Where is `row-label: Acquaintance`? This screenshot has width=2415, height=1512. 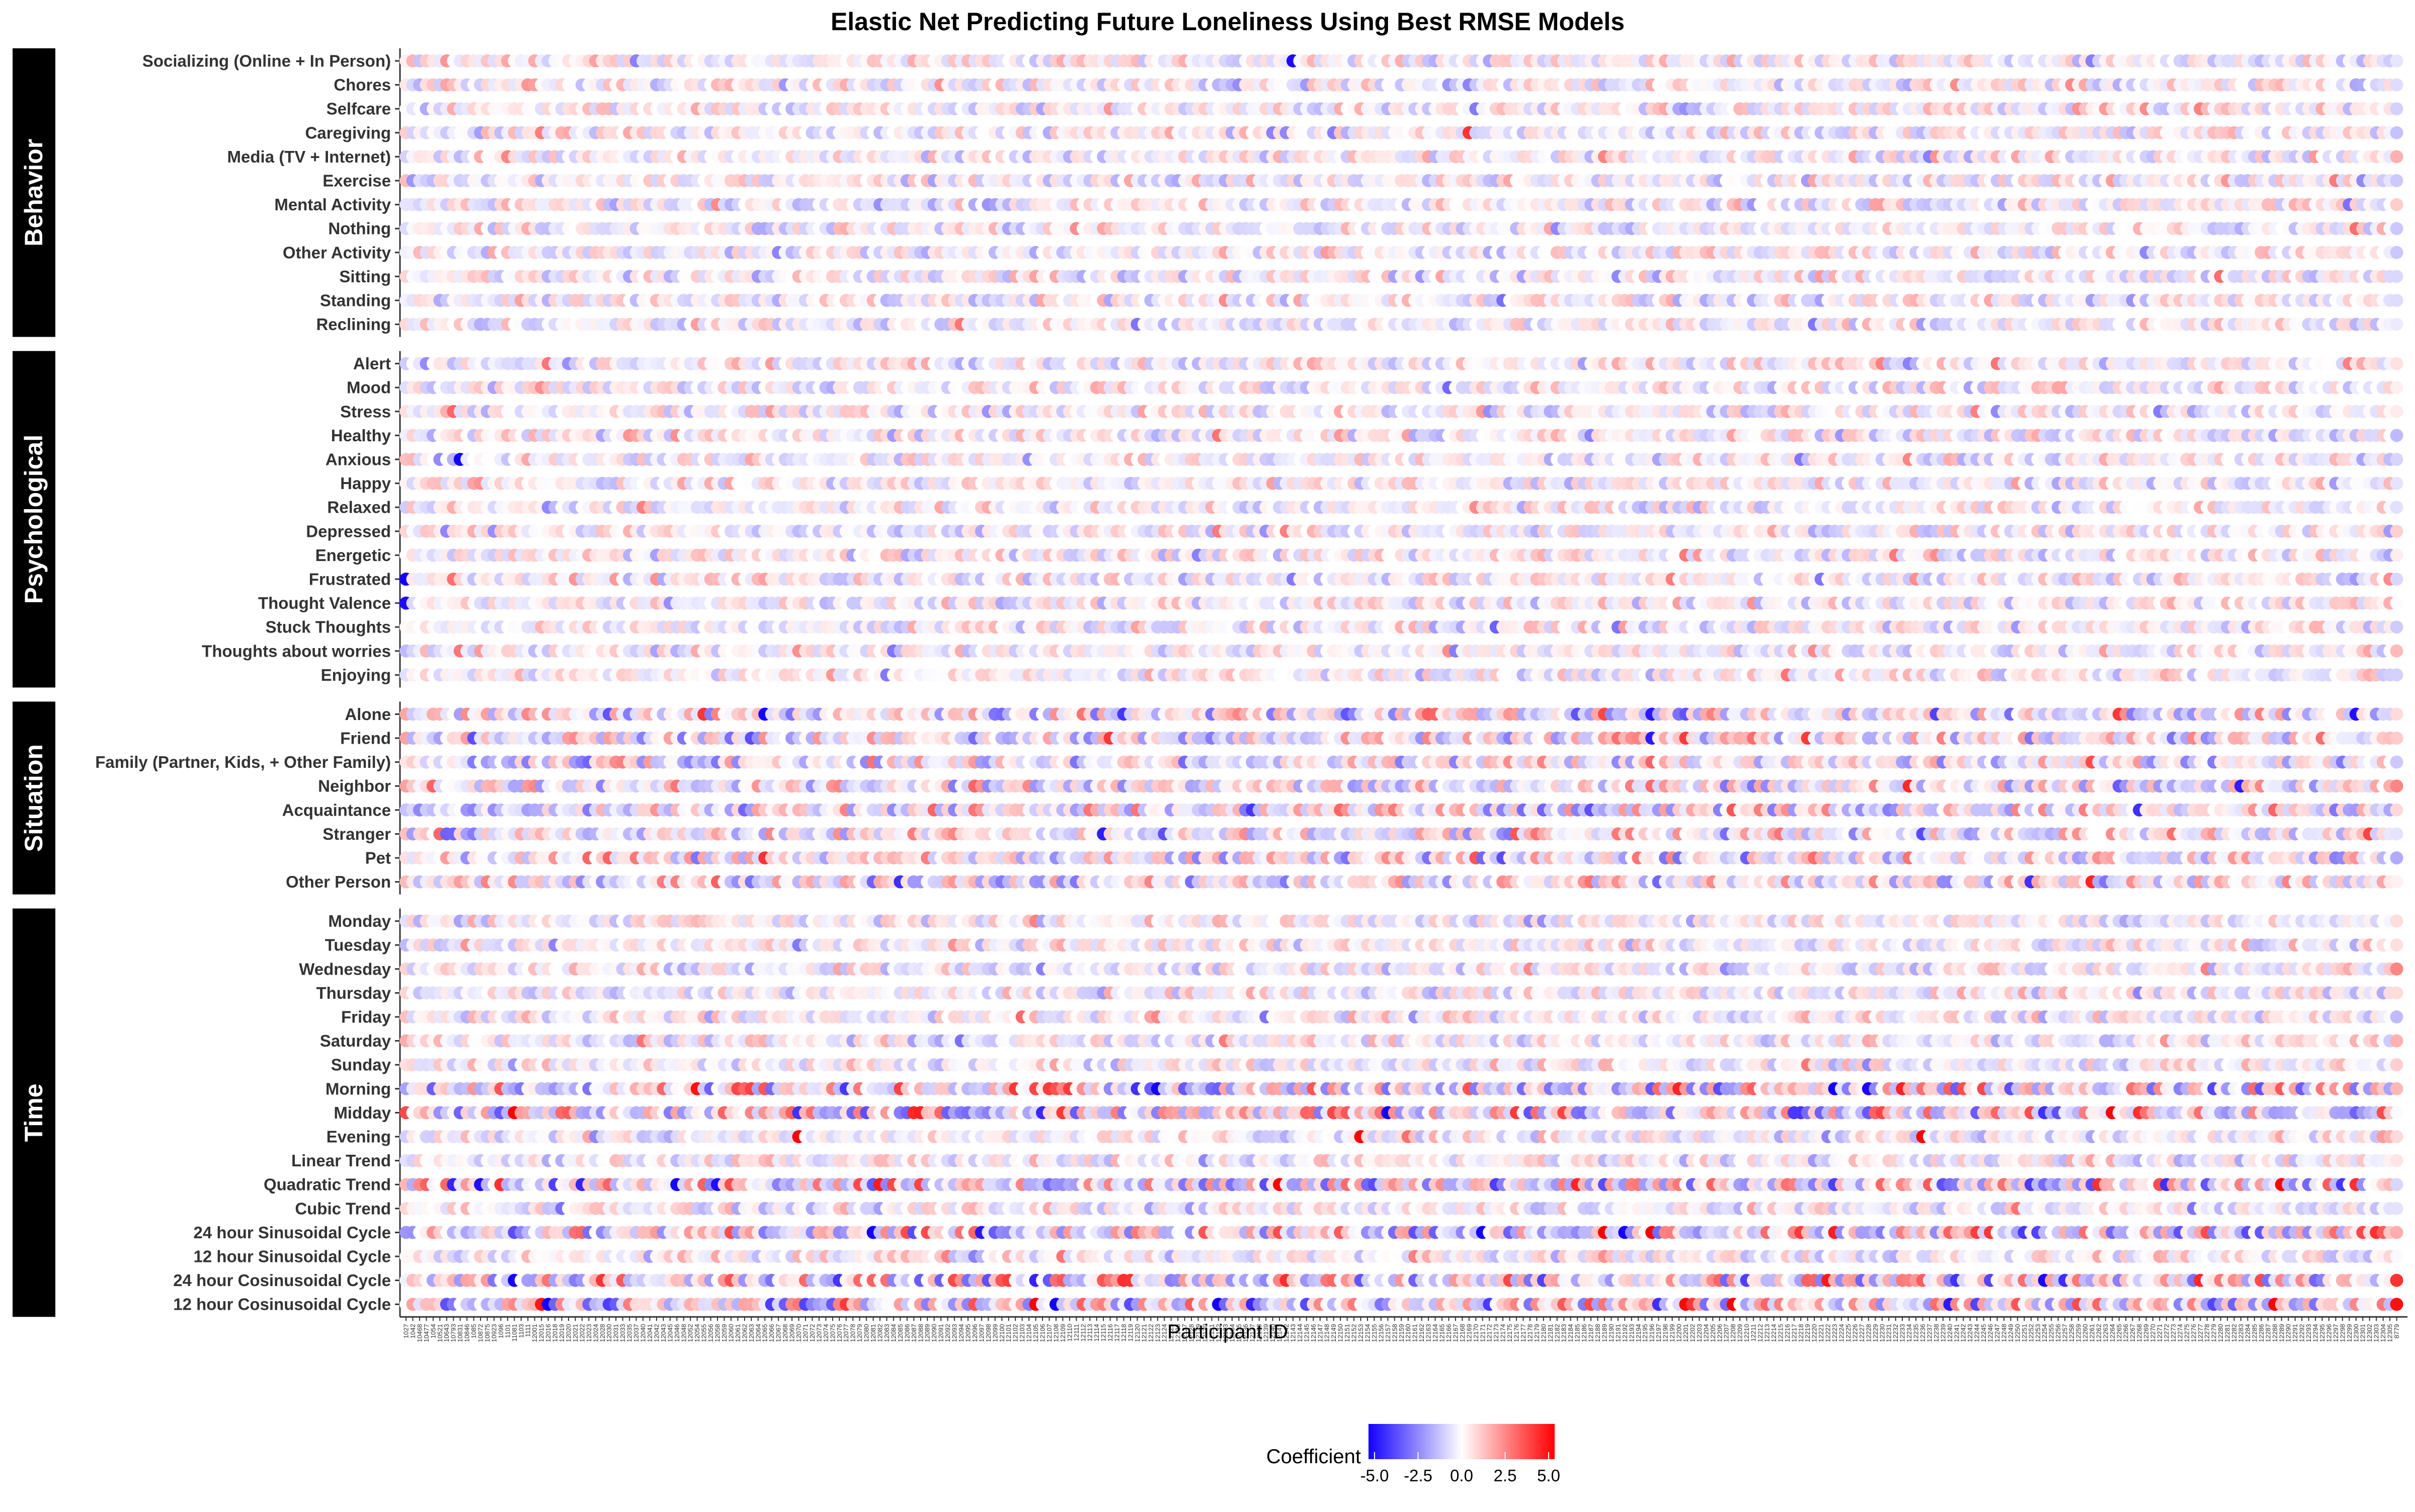 row-label: Acquaintance is located at coordinates (336, 810).